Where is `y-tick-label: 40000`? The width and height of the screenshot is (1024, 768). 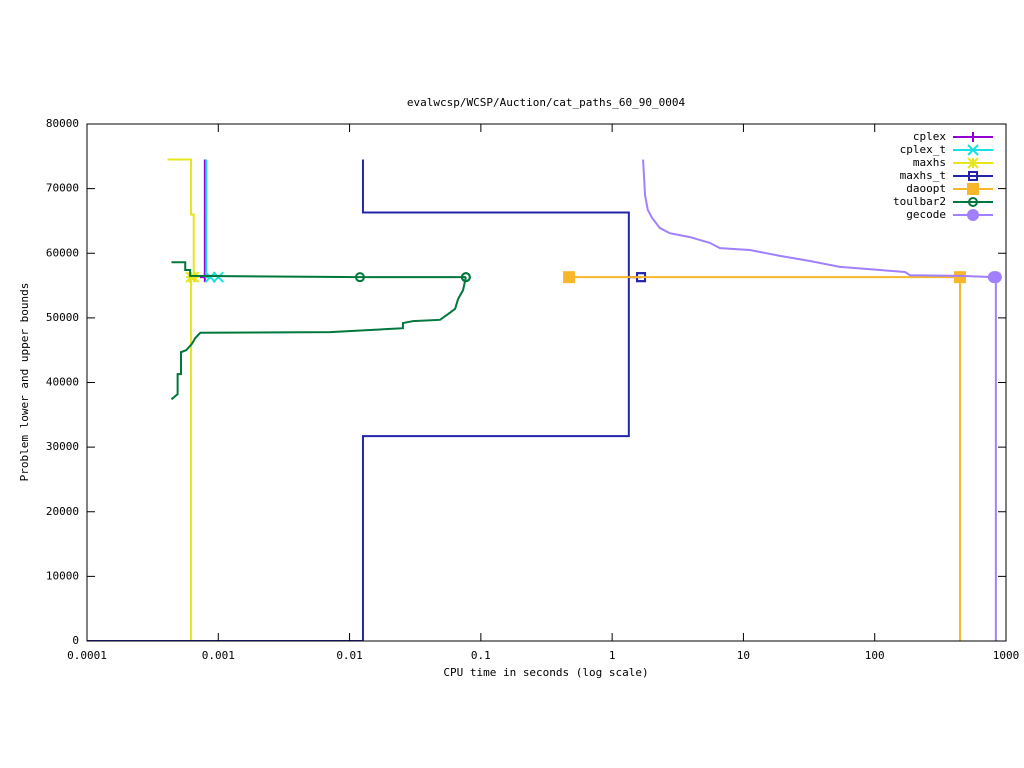
y-tick-label: 40000 is located at coordinates (62, 382).